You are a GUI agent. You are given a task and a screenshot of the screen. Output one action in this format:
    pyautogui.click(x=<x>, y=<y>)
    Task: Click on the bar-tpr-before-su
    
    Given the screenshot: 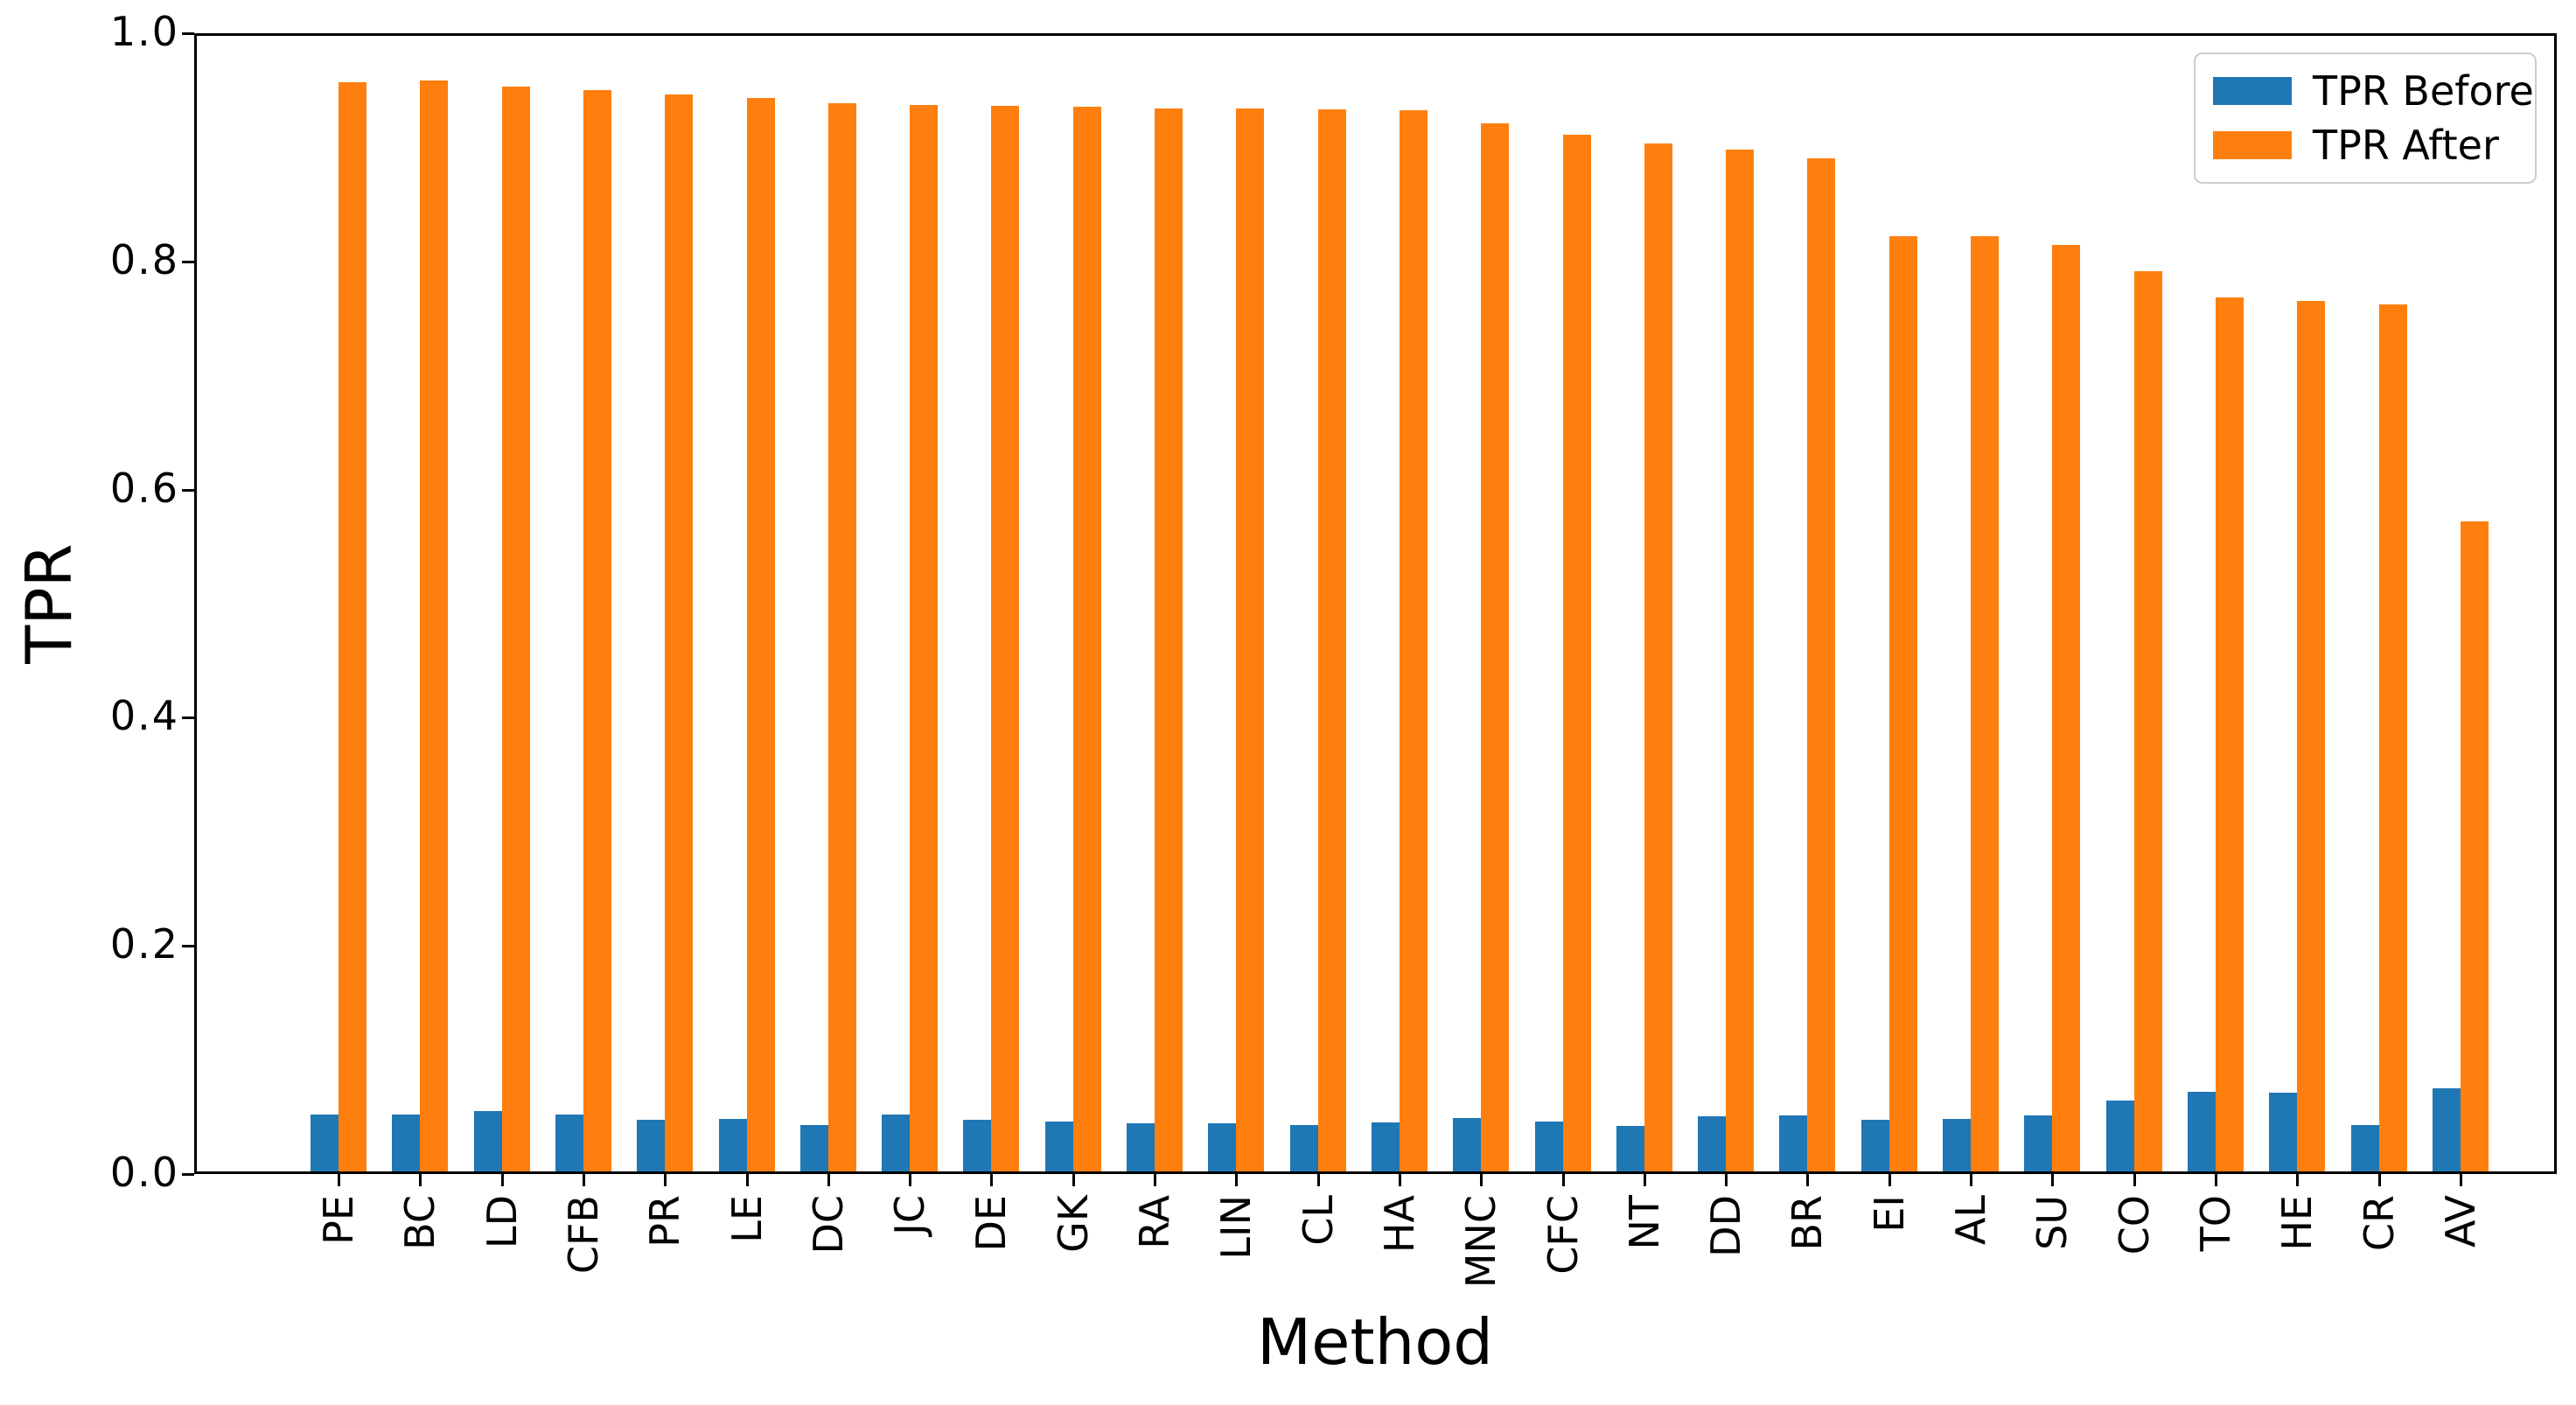 What is the action you would take?
    pyautogui.click(x=2039, y=1143)
    